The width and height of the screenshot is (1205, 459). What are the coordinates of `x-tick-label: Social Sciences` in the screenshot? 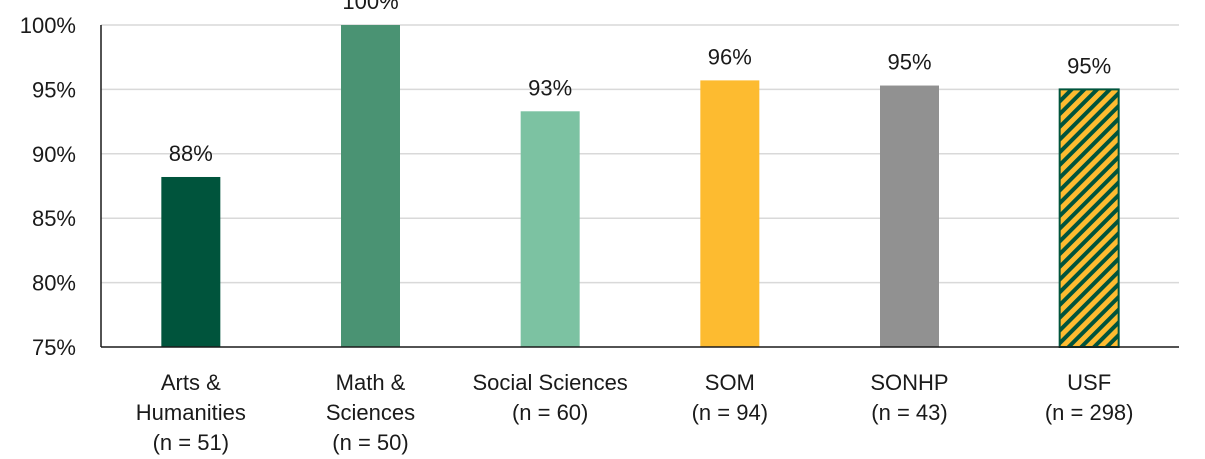 It's located at (550, 382).